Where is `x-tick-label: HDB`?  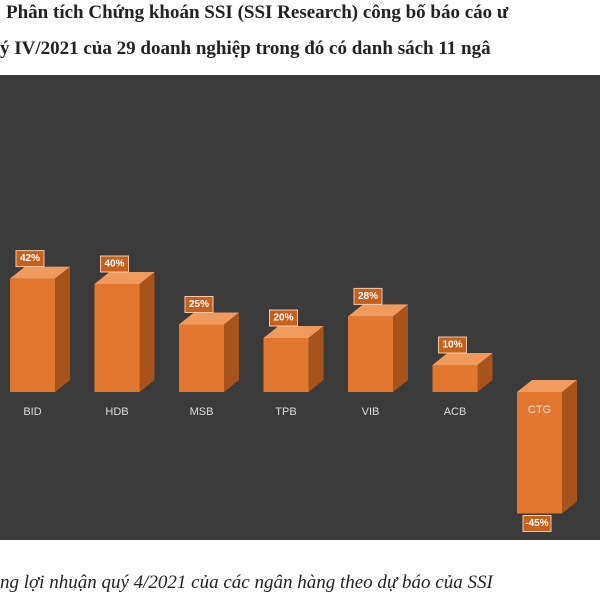
x-tick-label: HDB is located at coordinates (116, 412).